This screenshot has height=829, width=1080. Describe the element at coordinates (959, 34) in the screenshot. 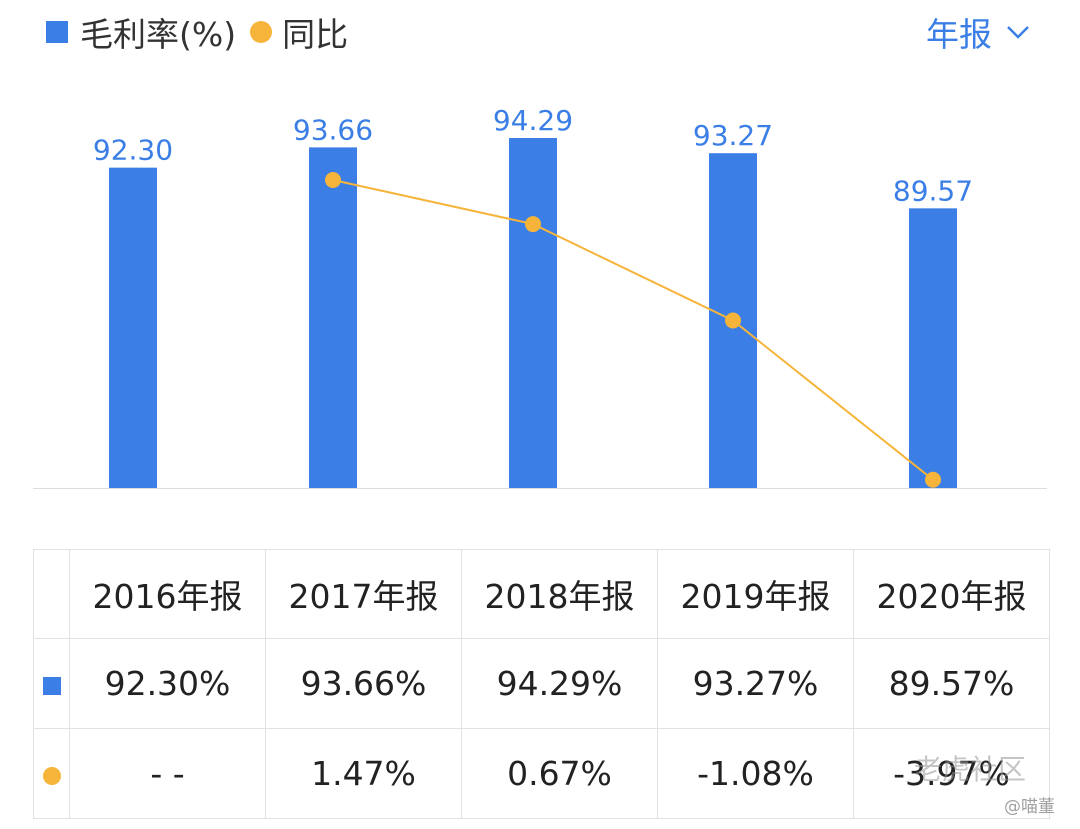

I see `period-selector-label: 年报` at that location.